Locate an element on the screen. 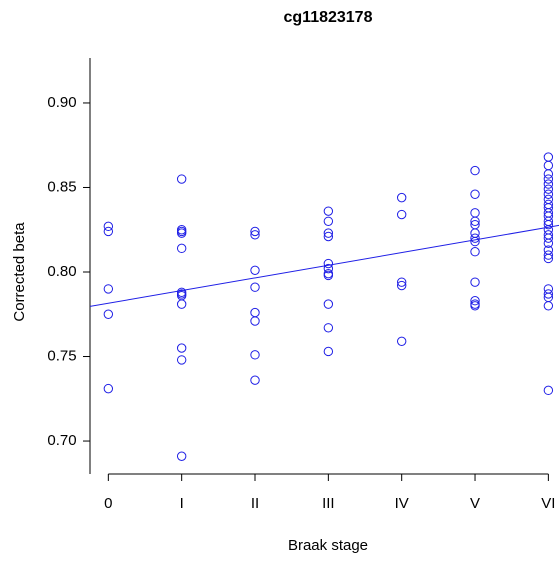 The width and height of the screenshot is (559, 562). x-tick-label: VI is located at coordinates (548, 503).